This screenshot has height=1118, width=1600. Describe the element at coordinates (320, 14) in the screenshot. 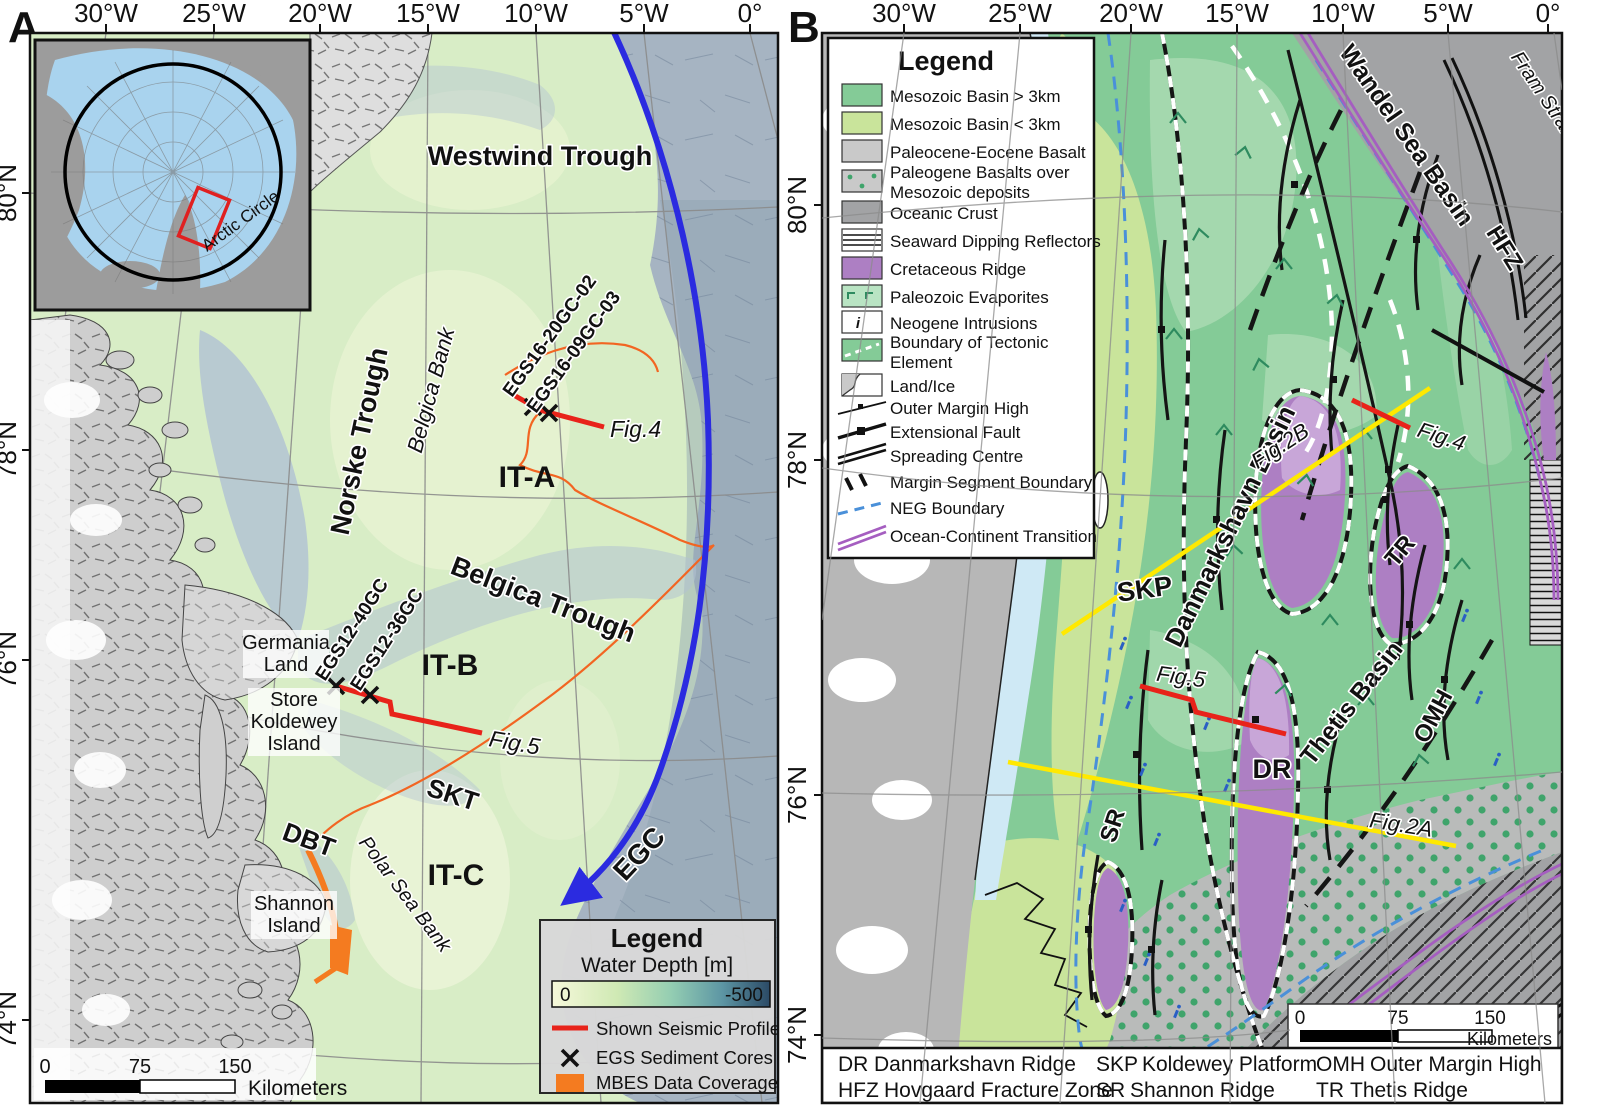

I see `a-lon-20w: 20°W` at that location.